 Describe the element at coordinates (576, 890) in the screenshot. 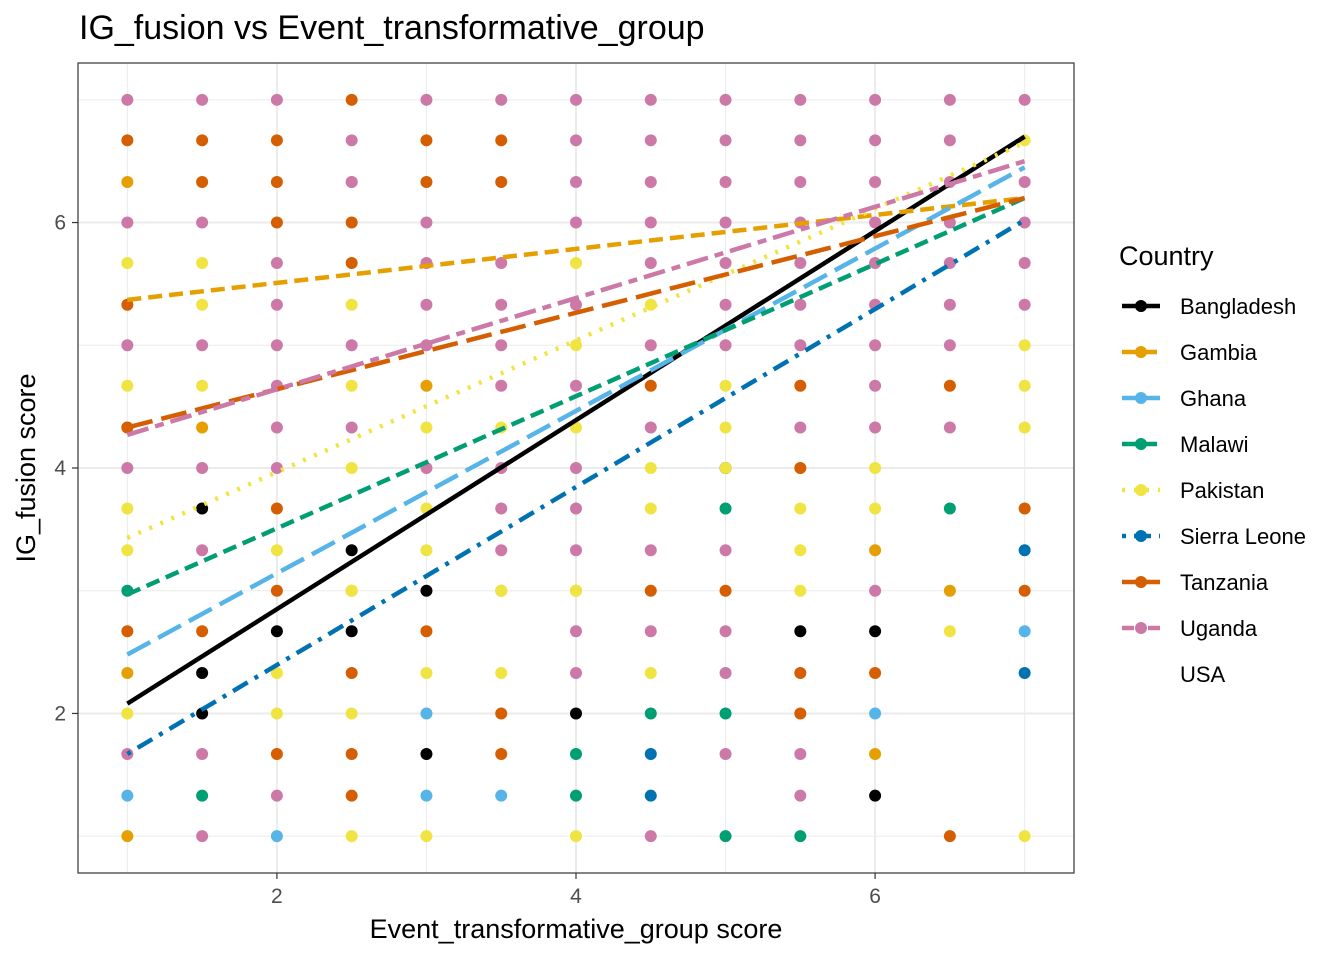

I see `x-axis: 2 4 6` at that location.